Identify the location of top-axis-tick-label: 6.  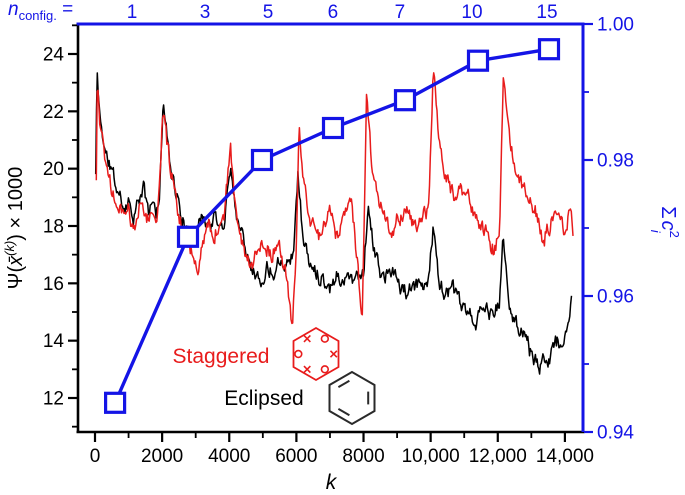
(333, 12).